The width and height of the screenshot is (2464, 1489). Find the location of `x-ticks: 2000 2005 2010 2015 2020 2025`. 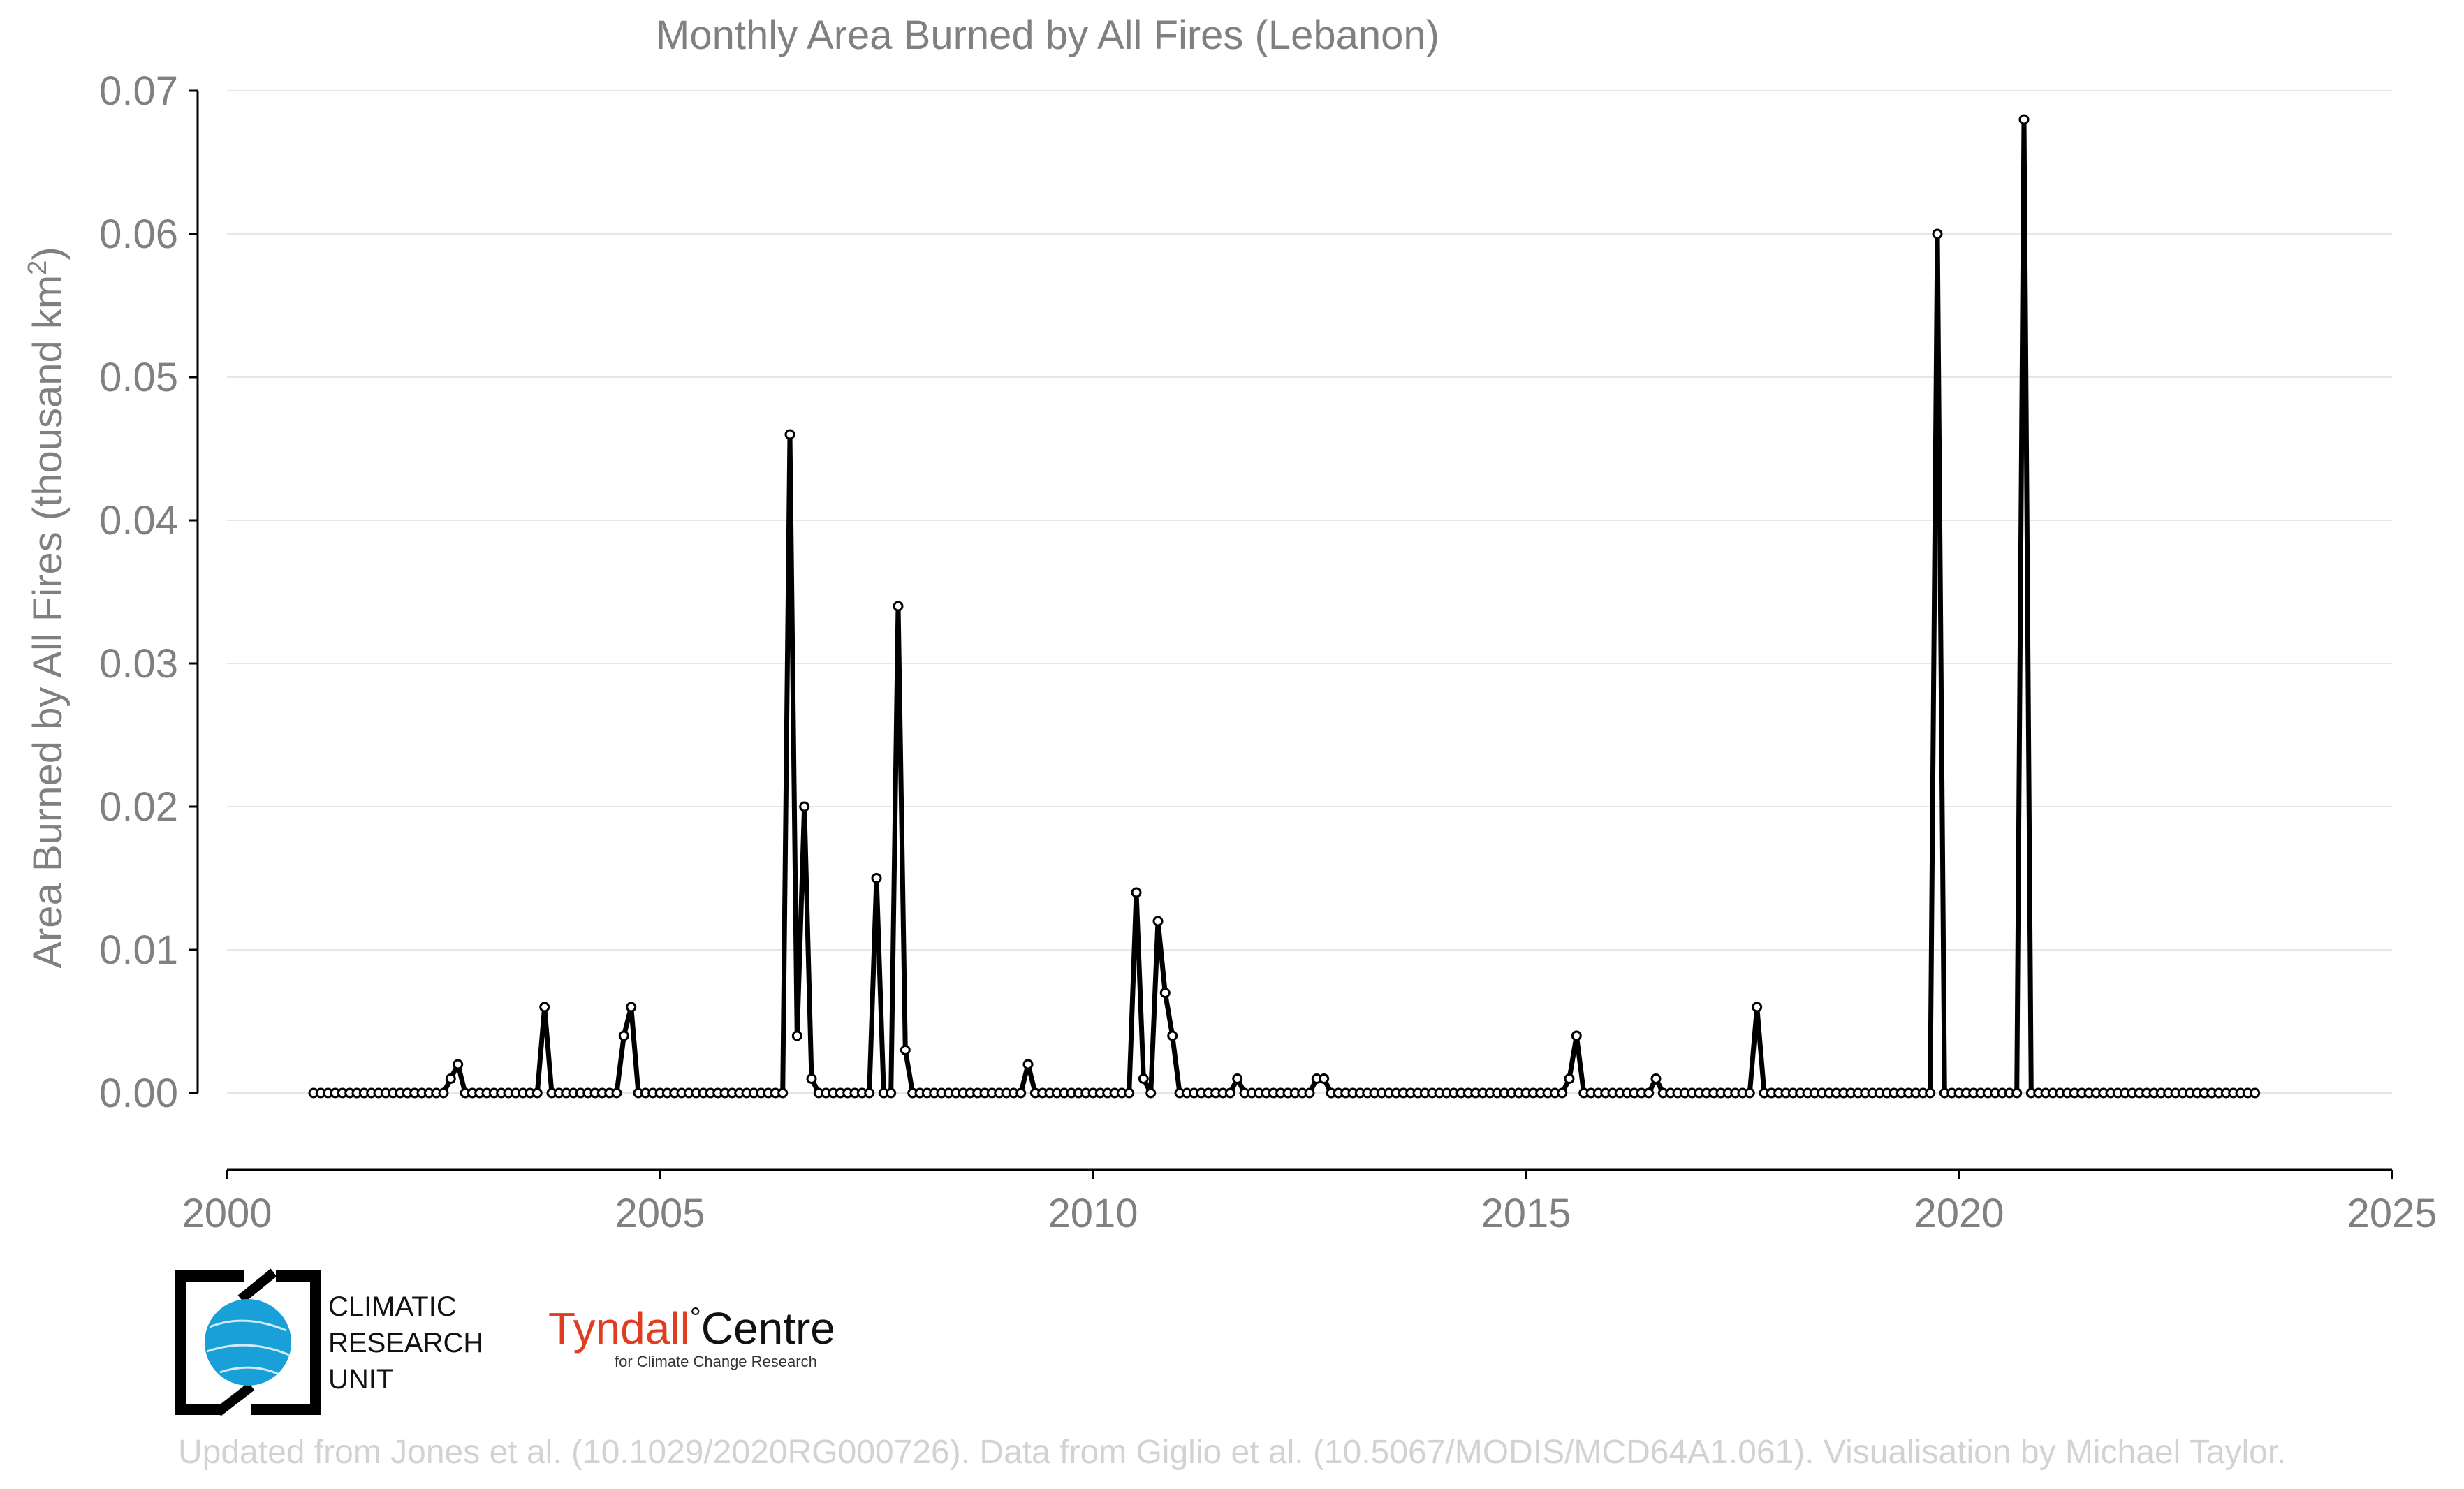

x-ticks: 2000 2005 2010 2015 2020 2025 is located at coordinates (1309, 1203).